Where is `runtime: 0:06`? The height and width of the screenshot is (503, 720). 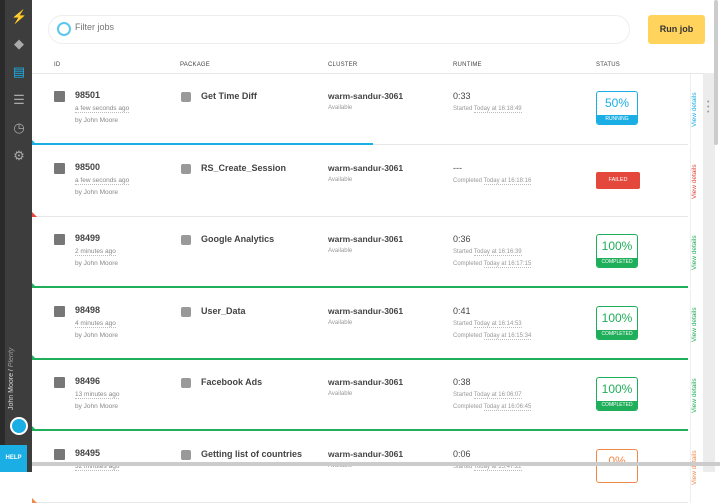
runtime: 0:06 is located at coordinates (462, 453).